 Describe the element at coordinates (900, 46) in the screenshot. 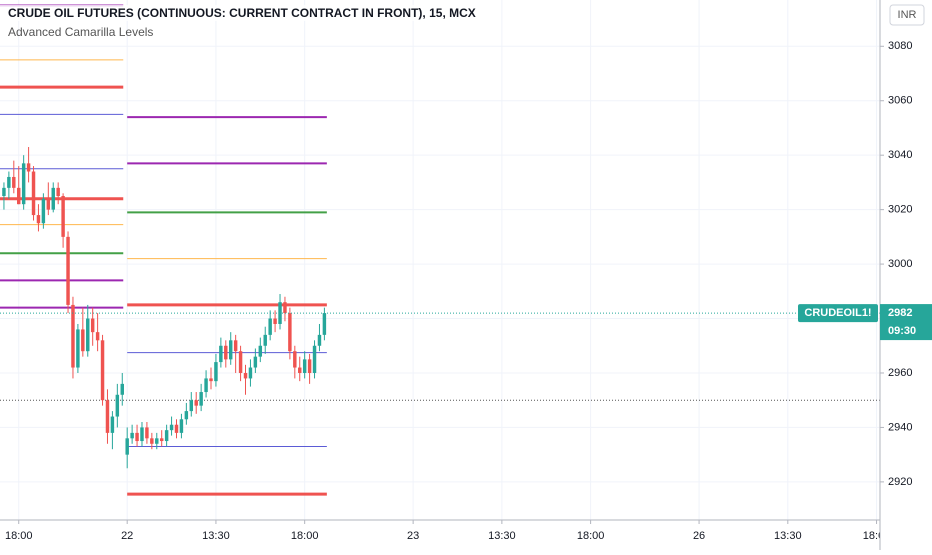

I see `y-tick-label: 3080` at that location.